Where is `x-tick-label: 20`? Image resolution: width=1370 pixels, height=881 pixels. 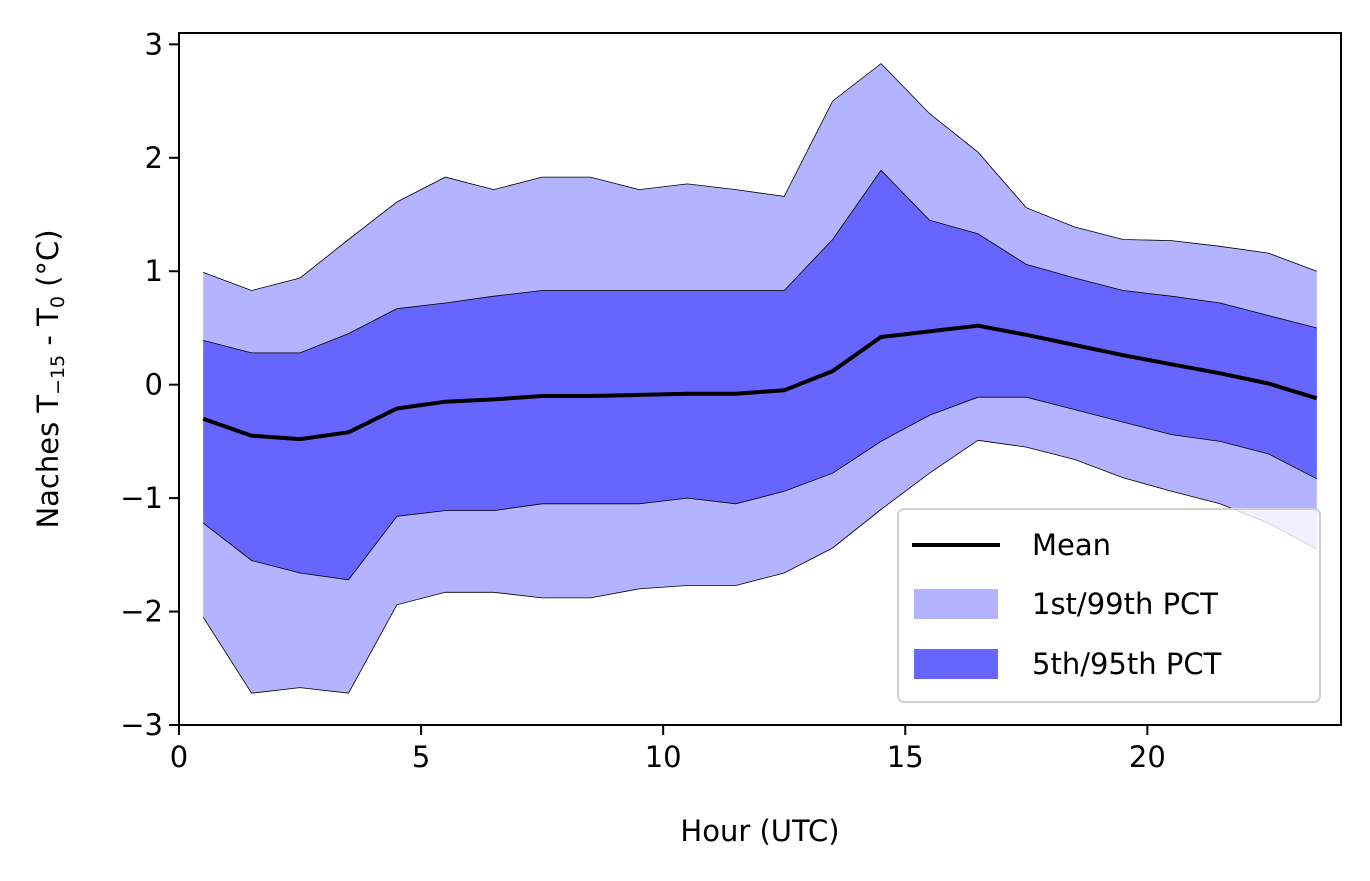
x-tick-label: 20 is located at coordinates (1147, 757).